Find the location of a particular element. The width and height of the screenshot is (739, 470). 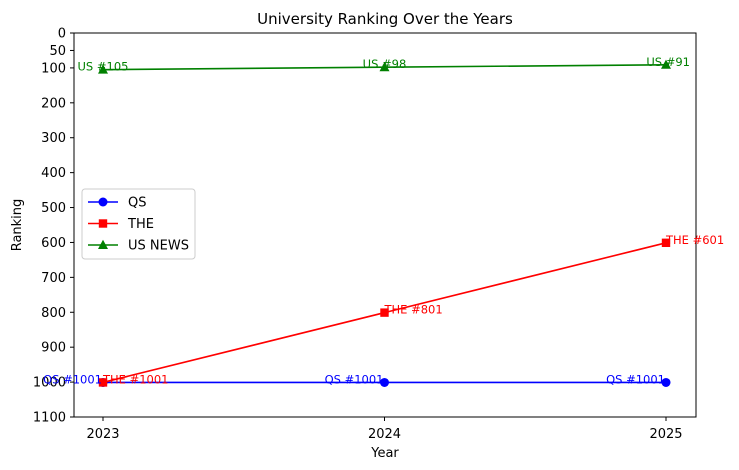

y-tick-label: 400 is located at coordinates (53, 173).